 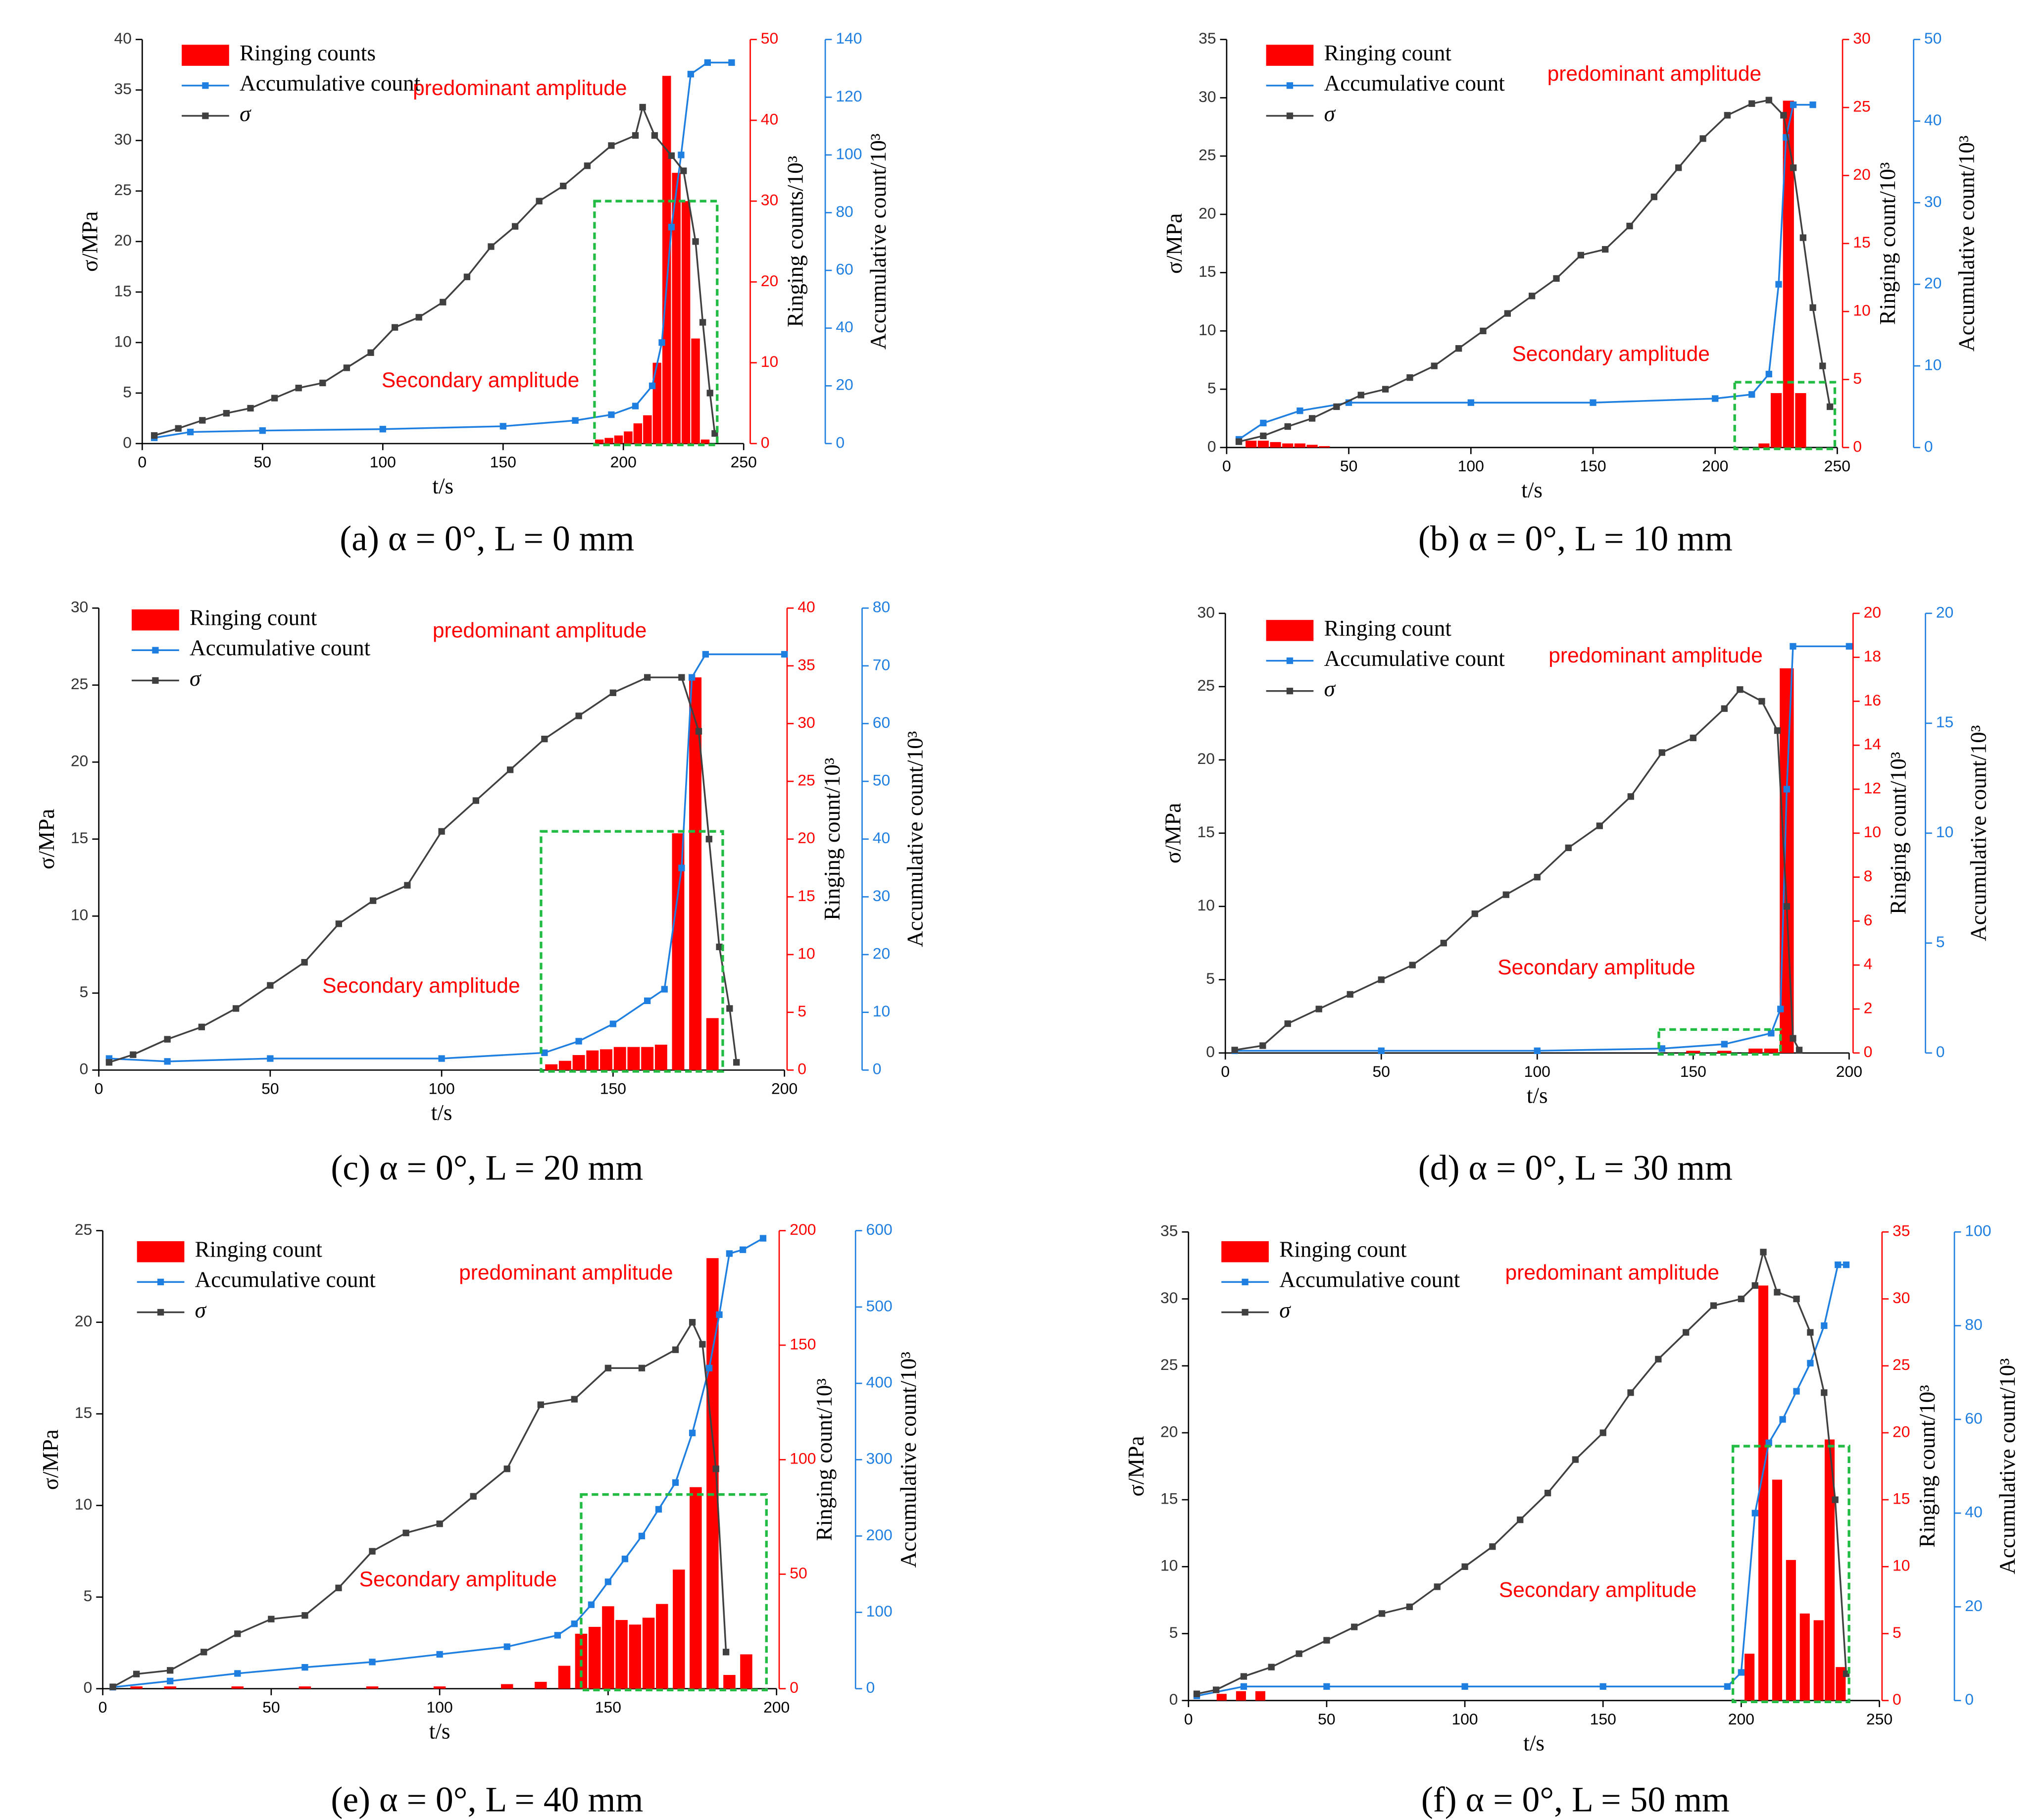 I want to click on y3-tick-label: 120, so click(x=849, y=96).